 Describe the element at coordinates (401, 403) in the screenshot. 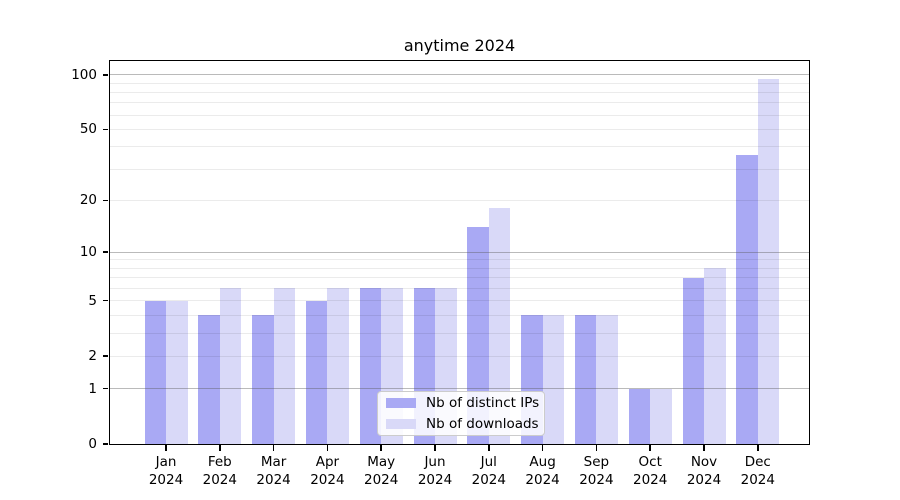

I see `legend-swatch-ips` at that location.